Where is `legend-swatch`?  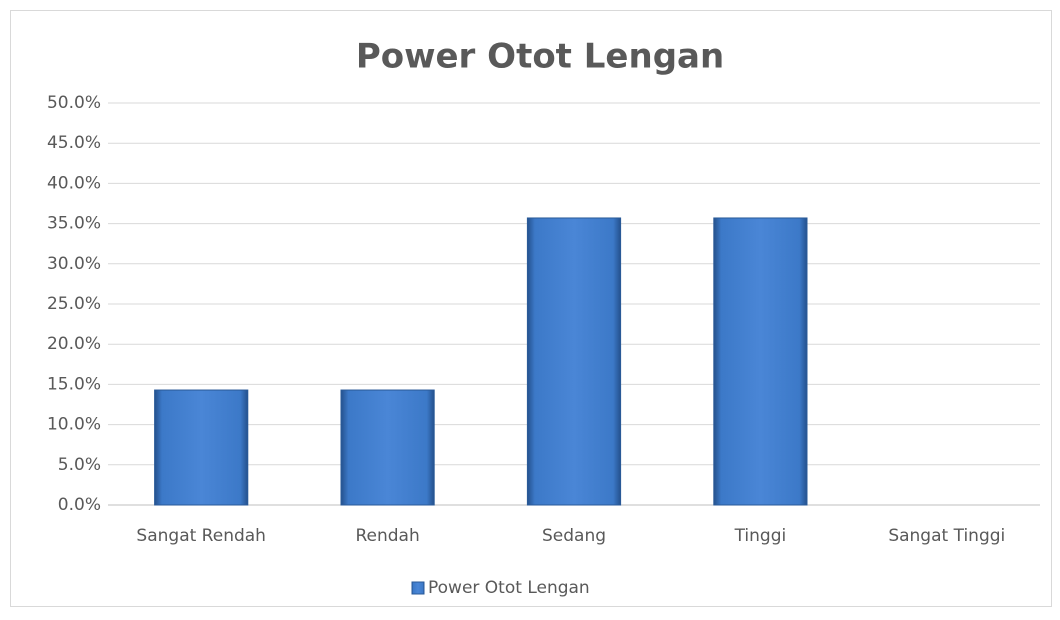 legend-swatch is located at coordinates (418, 588).